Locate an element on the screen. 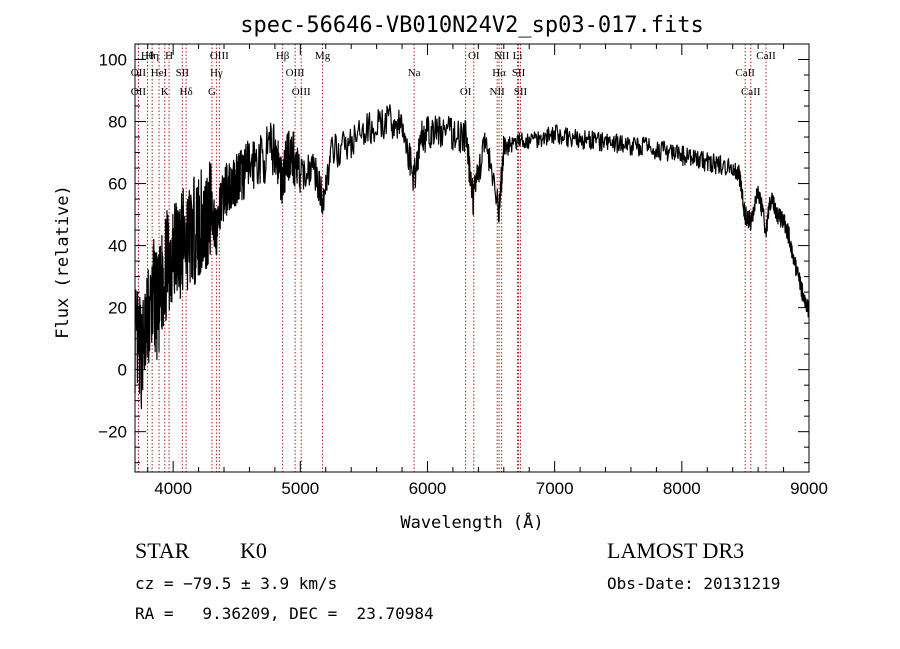 The image size is (900, 649). line-marker-label: Na is located at coordinates (414, 73).